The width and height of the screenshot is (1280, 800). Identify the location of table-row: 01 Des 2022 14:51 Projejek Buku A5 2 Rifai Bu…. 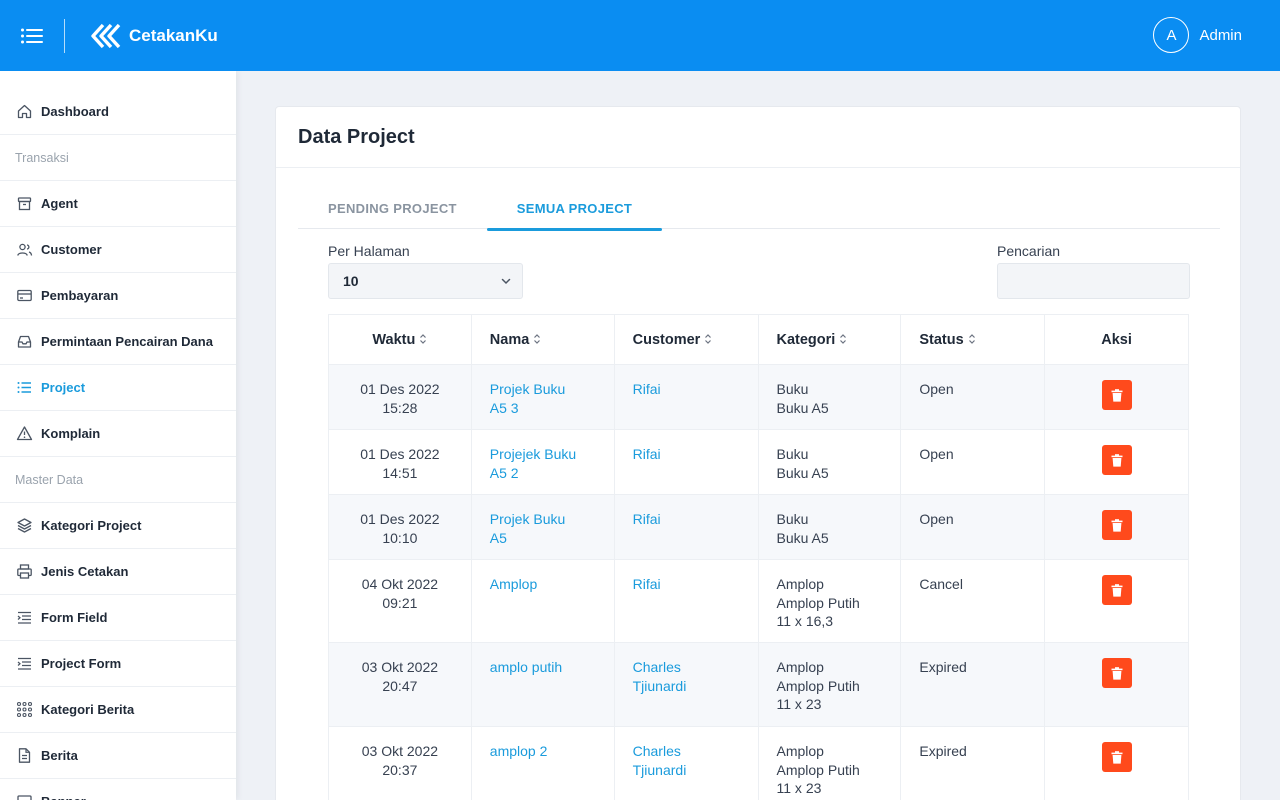
(758, 462).